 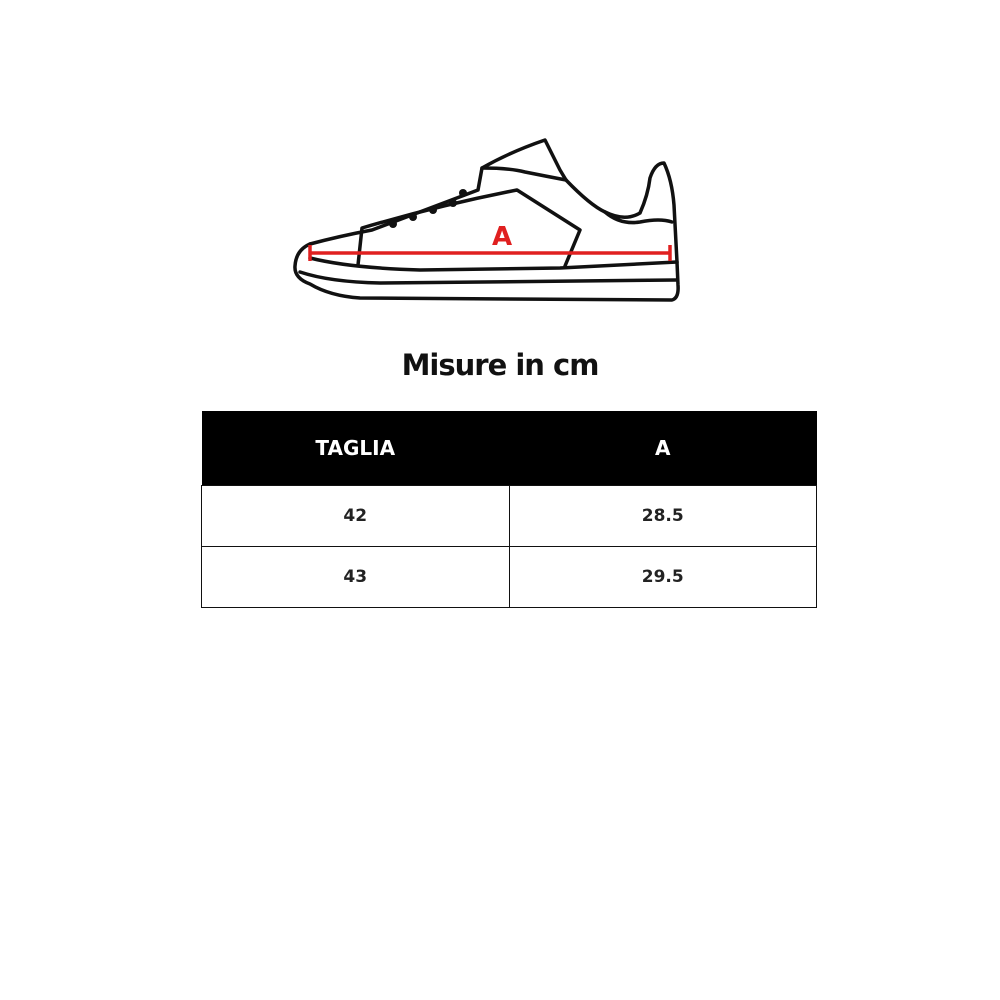 I want to click on shoe-diagram: A, so click(x=486, y=220).